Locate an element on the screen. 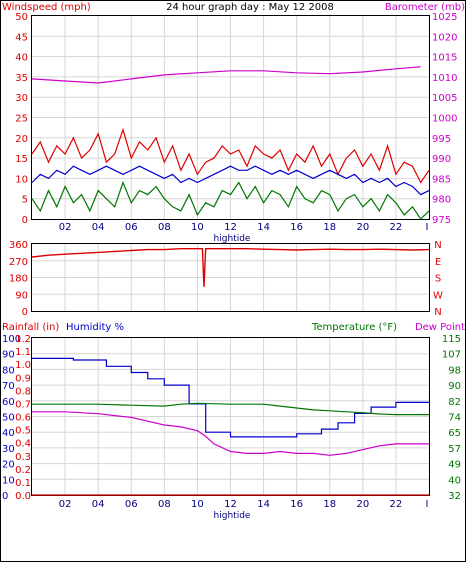 The width and height of the screenshot is (467, 563). direction-degree-label: 360 is located at coordinates (18, 245).